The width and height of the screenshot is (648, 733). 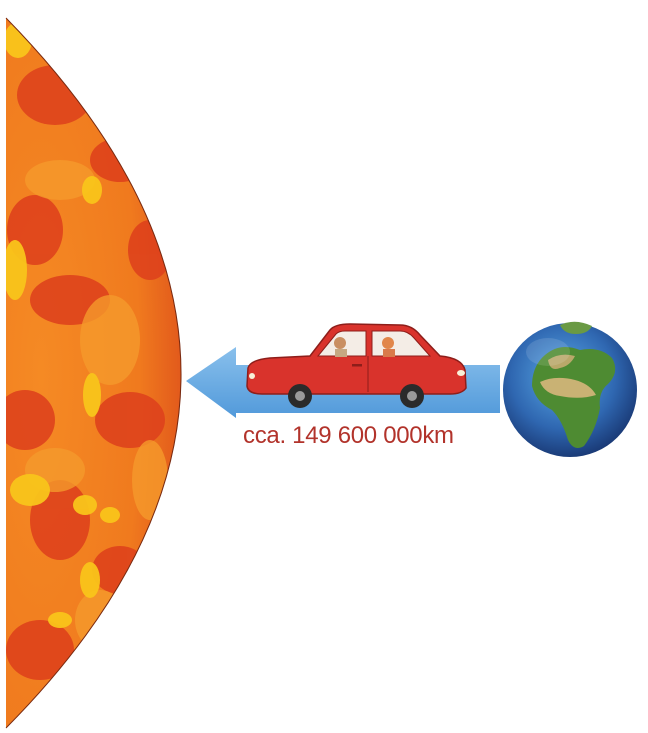 I want to click on car-icon, so click(x=356, y=365).